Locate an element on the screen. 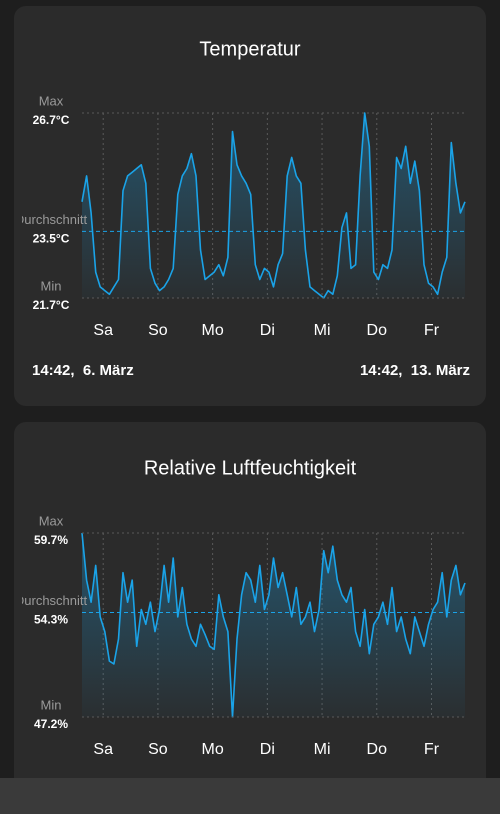 The image size is (500, 814). reference-value: 54.3% is located at coordinates (51, 620).